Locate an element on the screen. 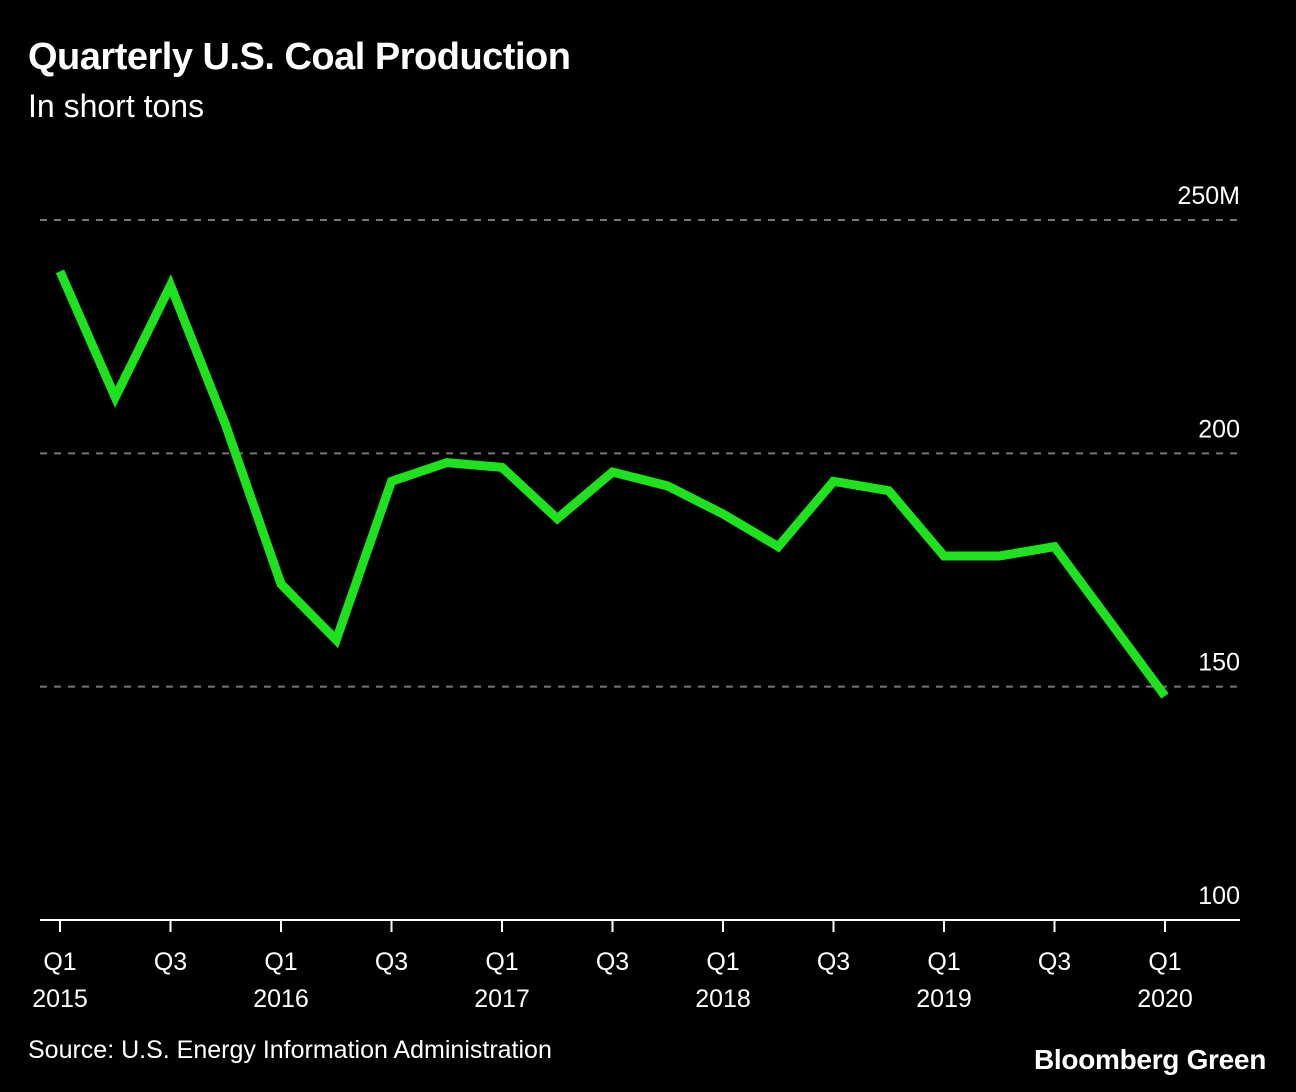  y-tick-label: 100 is located at coordinates (1219, 896).